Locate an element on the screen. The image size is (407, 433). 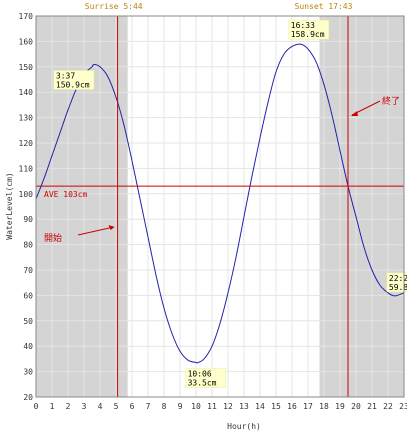
x-tick-label: 7 is located at coordinates (148, 406).